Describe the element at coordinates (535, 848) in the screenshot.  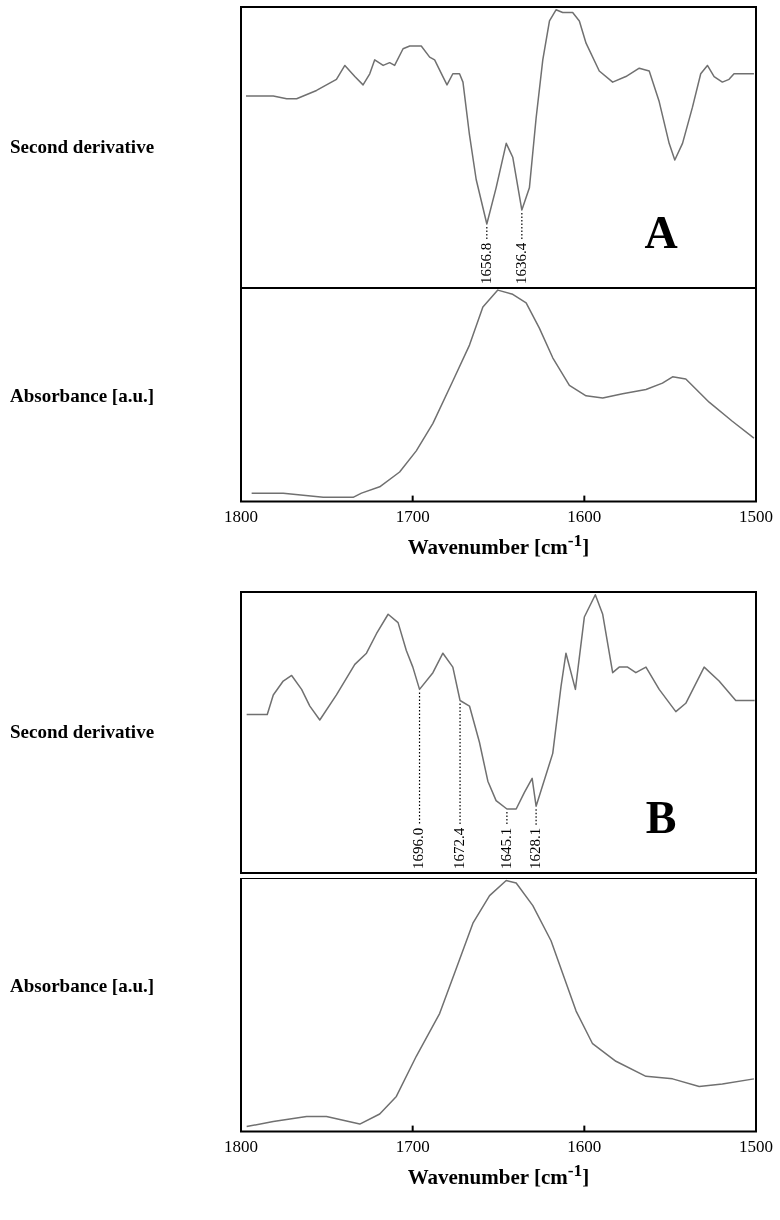
I see `annotation: 1628.1` at that location.